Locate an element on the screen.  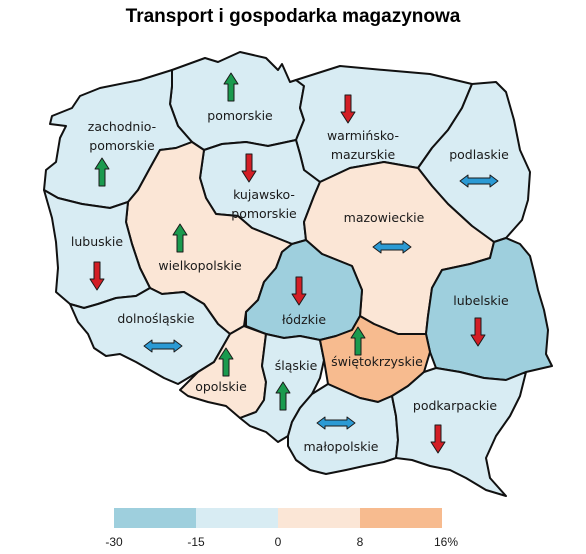
region-label-podkarpackie: podkarpackie is located at coordinates (455, 405).